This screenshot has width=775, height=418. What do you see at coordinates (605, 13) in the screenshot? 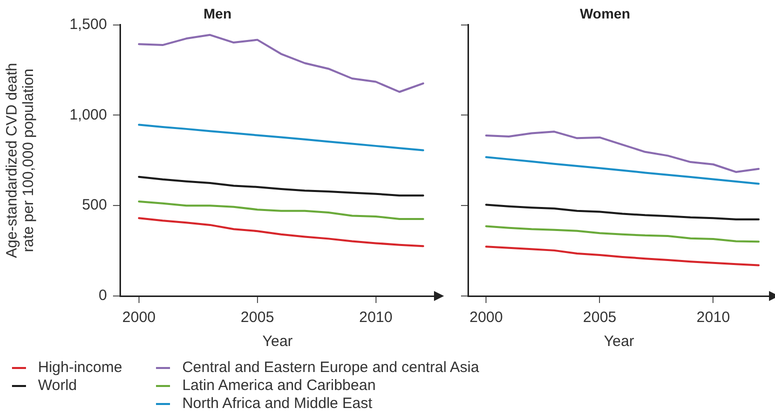
I see `chart-title: Women` at bounding box center [605, 13].